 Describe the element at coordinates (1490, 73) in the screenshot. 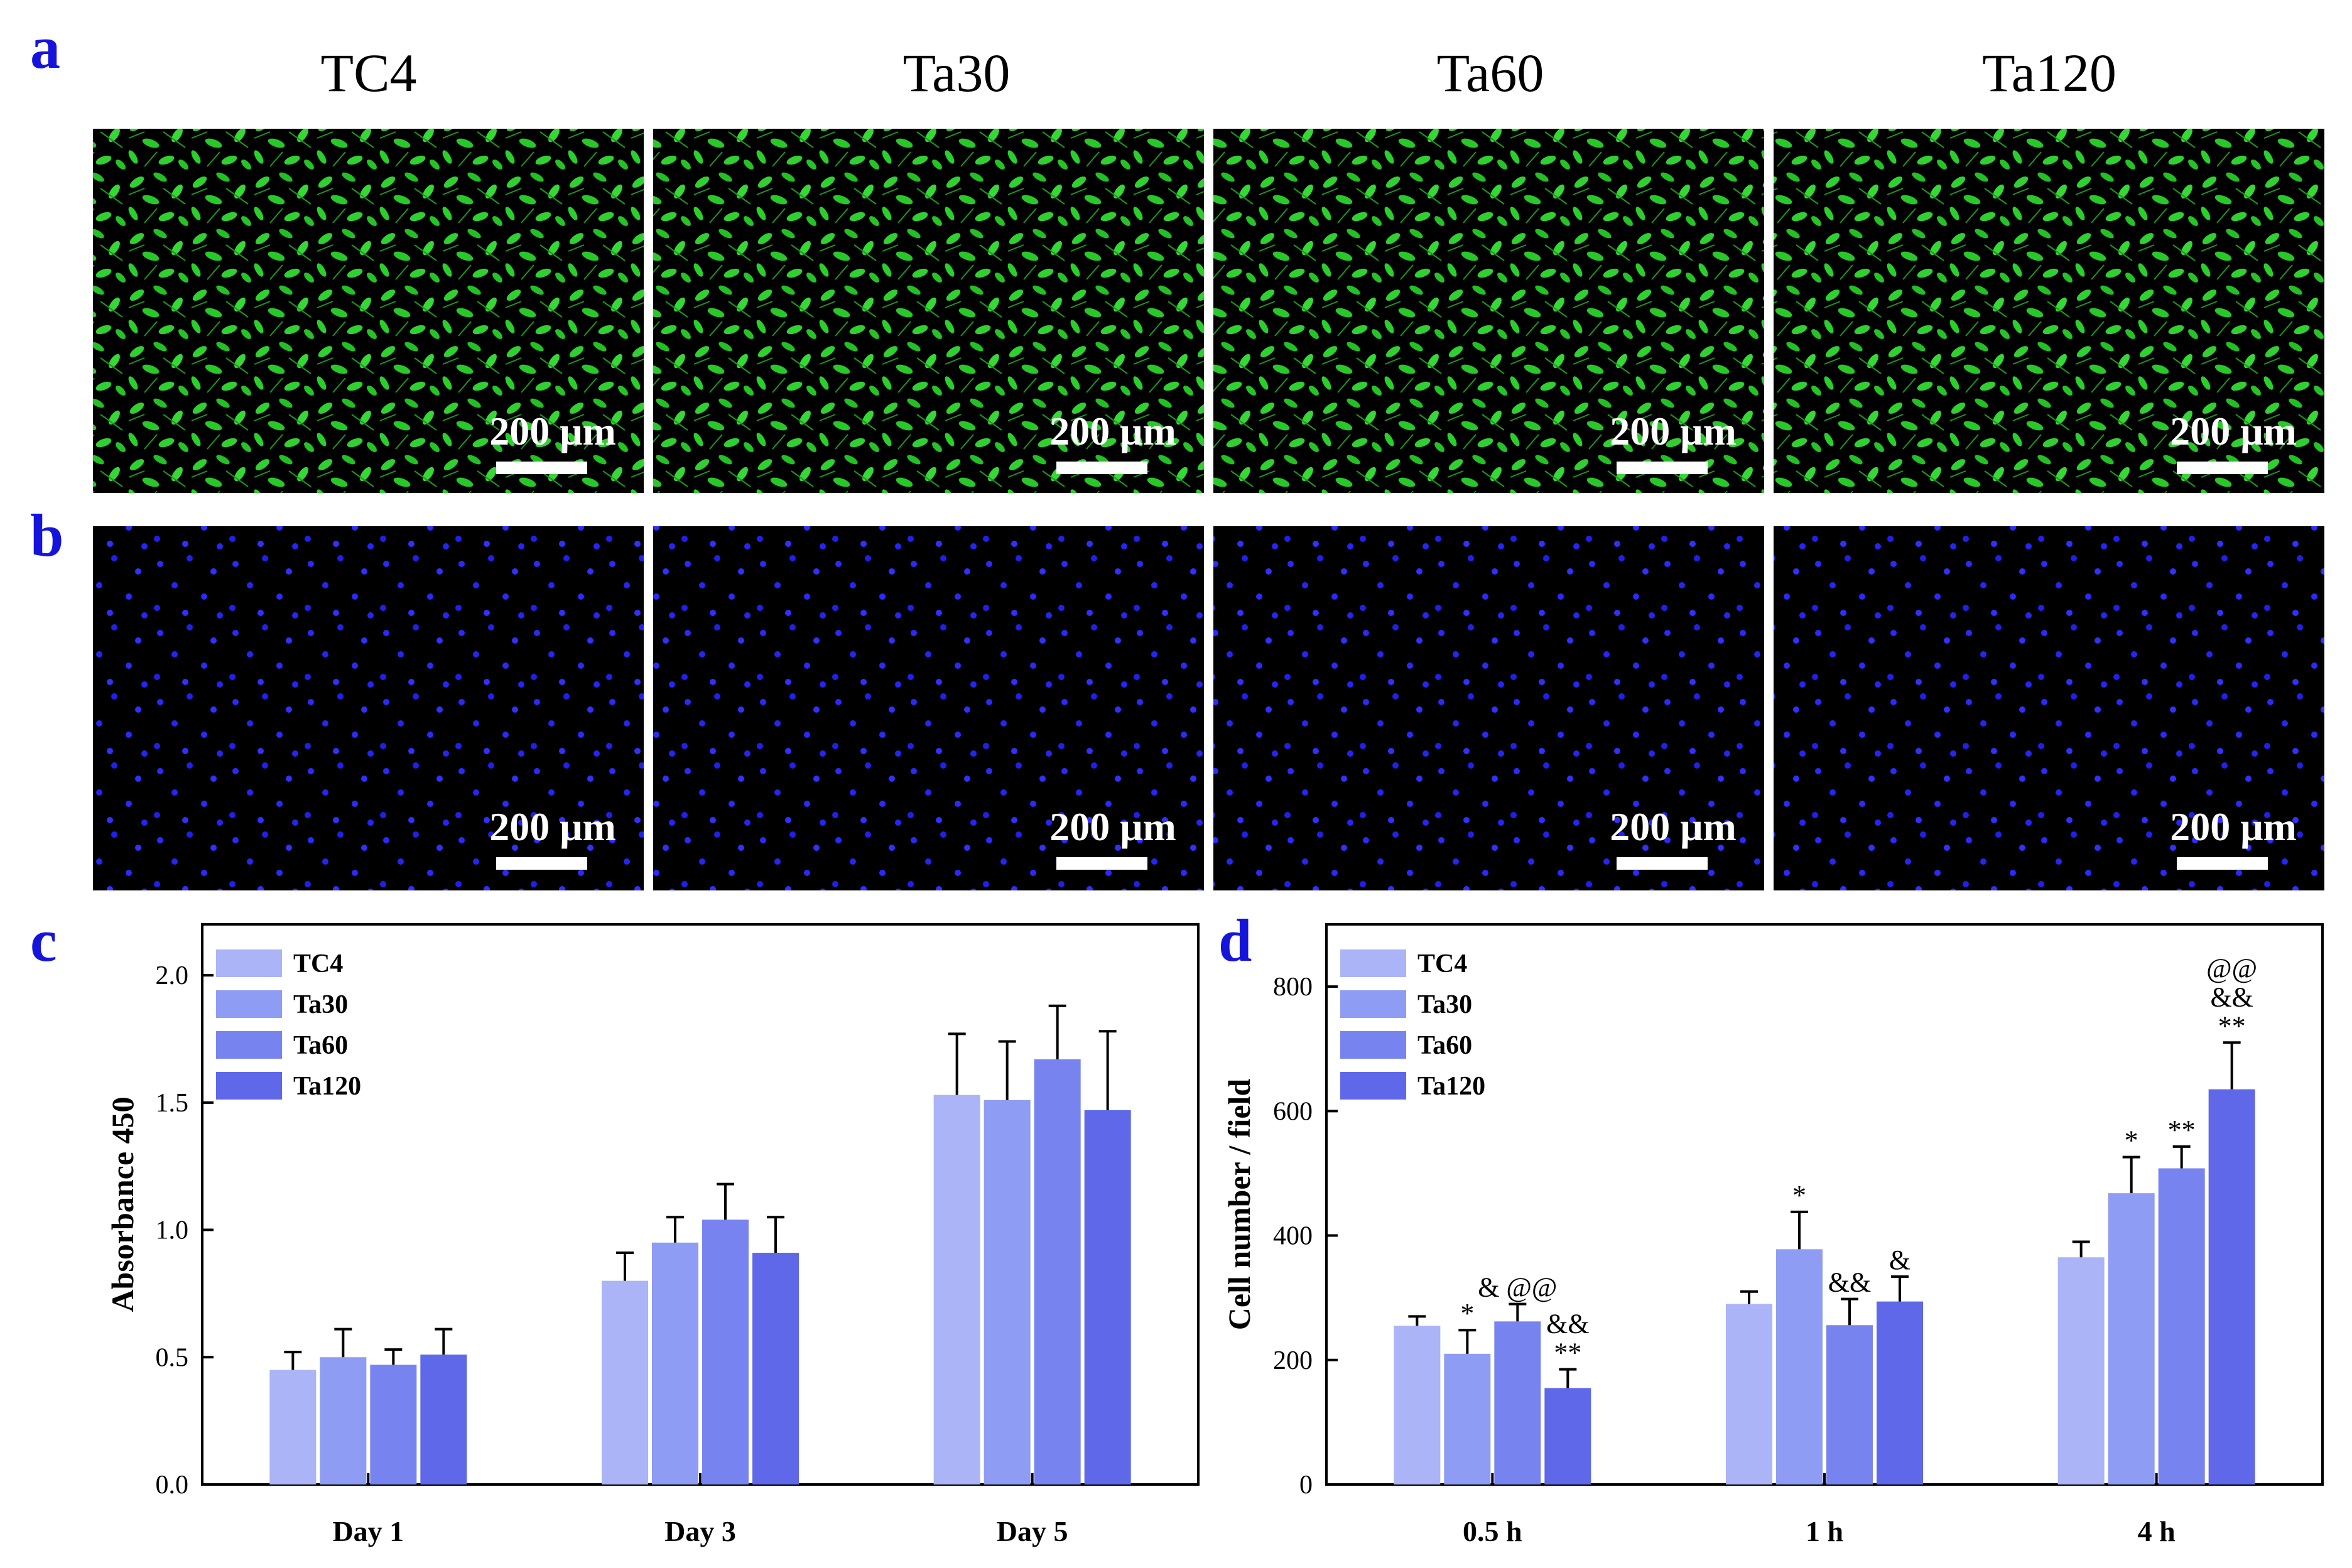

I see `column-title-ta60: Ta60` at that location.